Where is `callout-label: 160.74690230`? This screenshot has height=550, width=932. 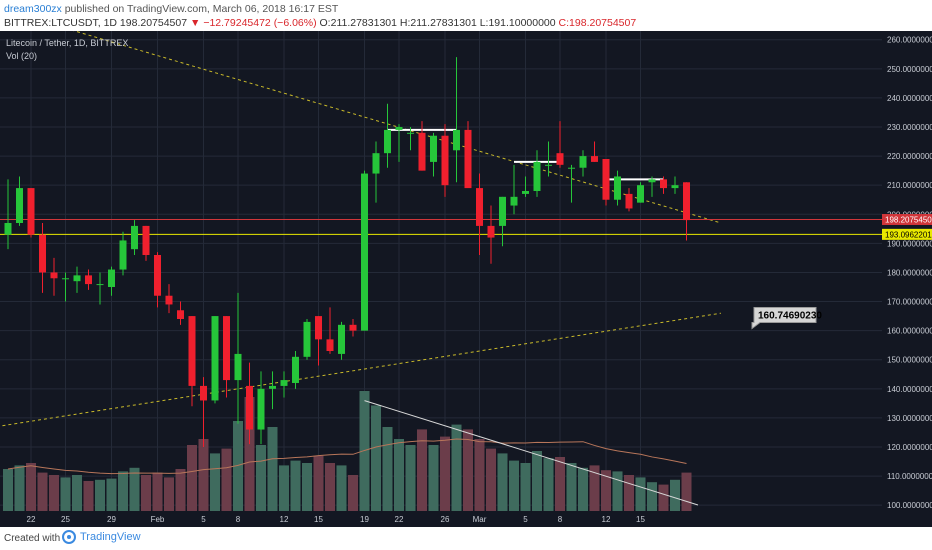 callout-label: 160.74690230 is located at coordinates (790, 315).